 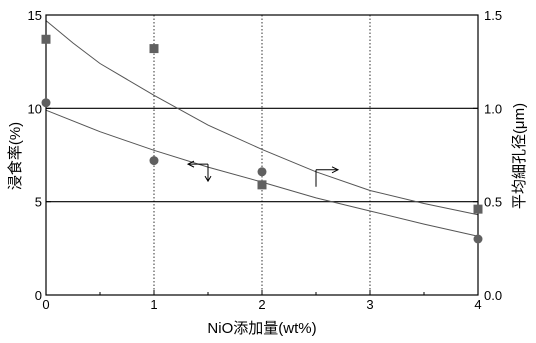 I want to click on y-left-tick-label: 15, so click(x=35, y=15).